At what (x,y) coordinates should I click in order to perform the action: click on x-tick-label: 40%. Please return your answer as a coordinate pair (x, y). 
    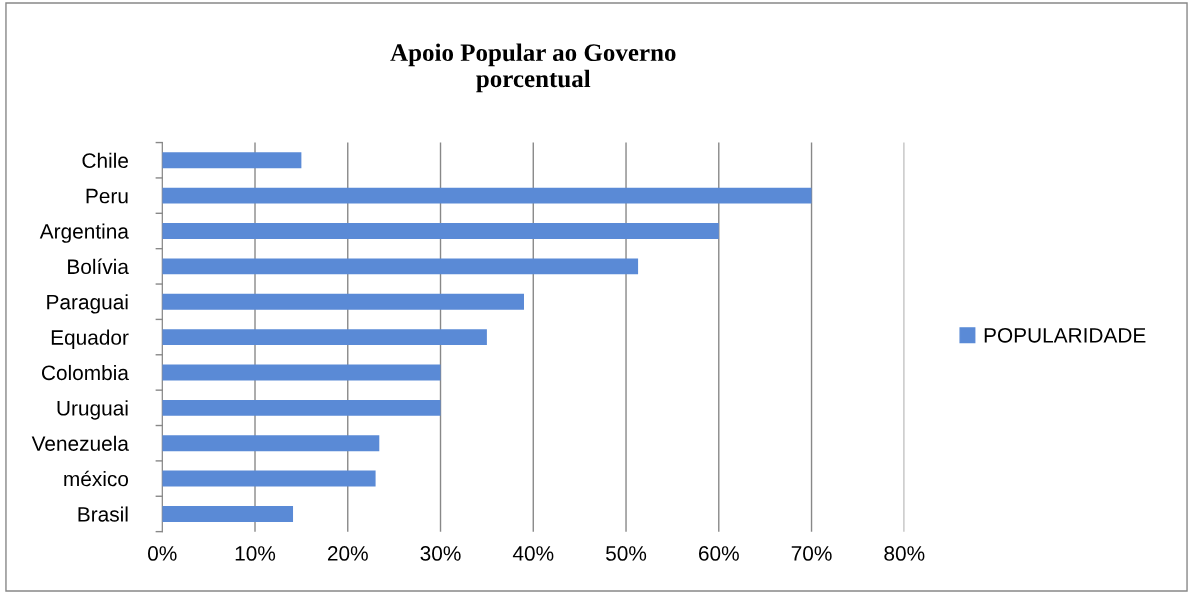
    Looking at the image, I should click on (533, 553).